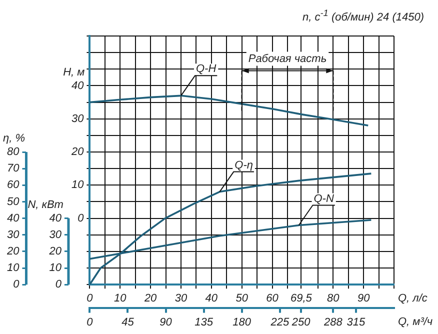 This screenshot has height=334, width=438. Describe the element at coordinates (301, 298) in the screenshot. I see `x-tick-label: 69,5` at that location.